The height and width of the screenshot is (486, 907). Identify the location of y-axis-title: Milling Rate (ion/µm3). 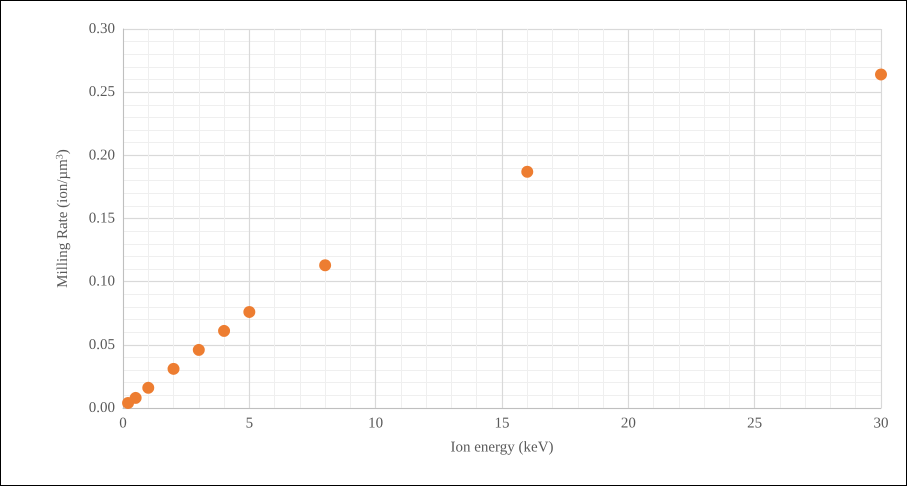
(62, 218).